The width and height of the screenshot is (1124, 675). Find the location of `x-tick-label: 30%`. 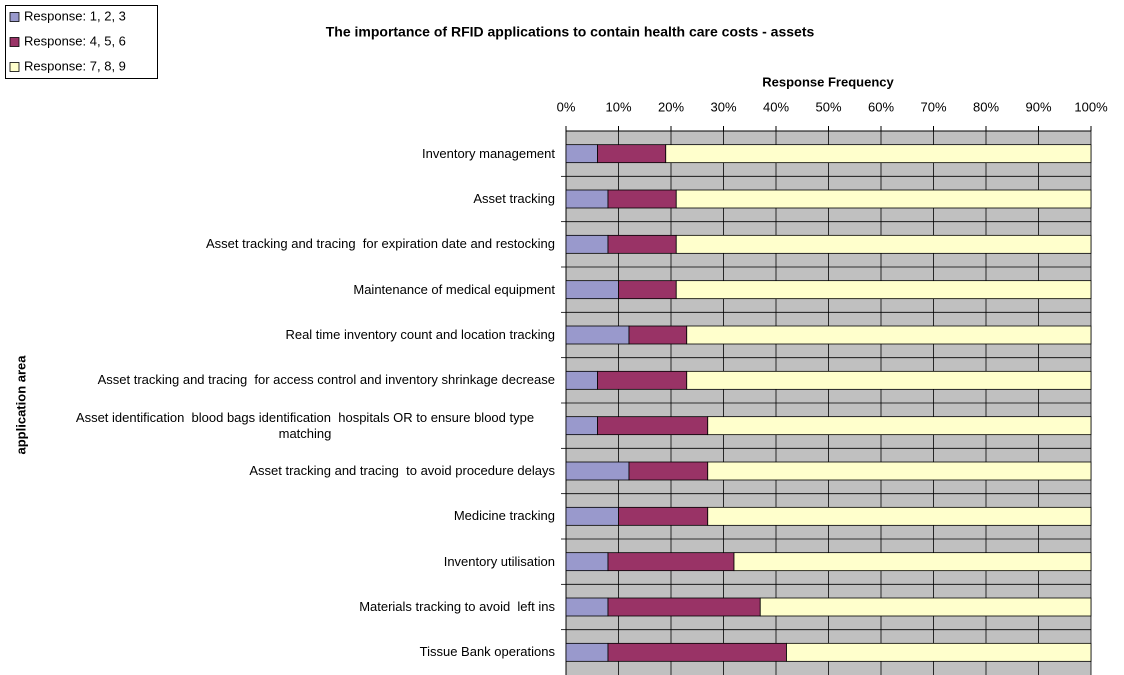

x-tick-label: 30% is located at coordinates (723, 106).